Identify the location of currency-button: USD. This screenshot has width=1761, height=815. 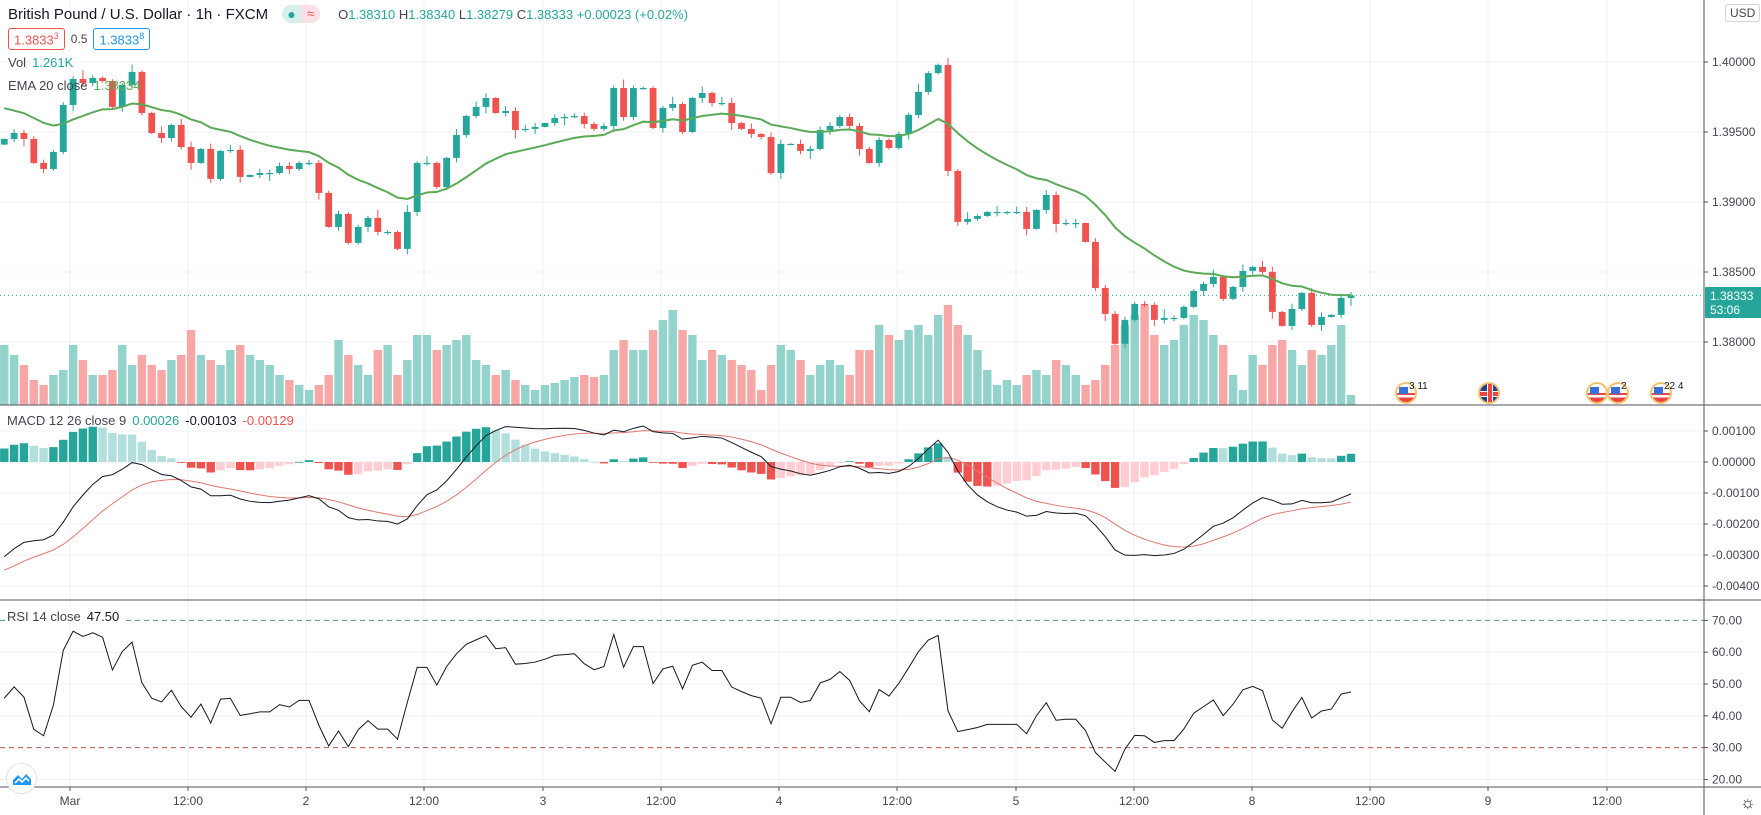
(1743, 13).